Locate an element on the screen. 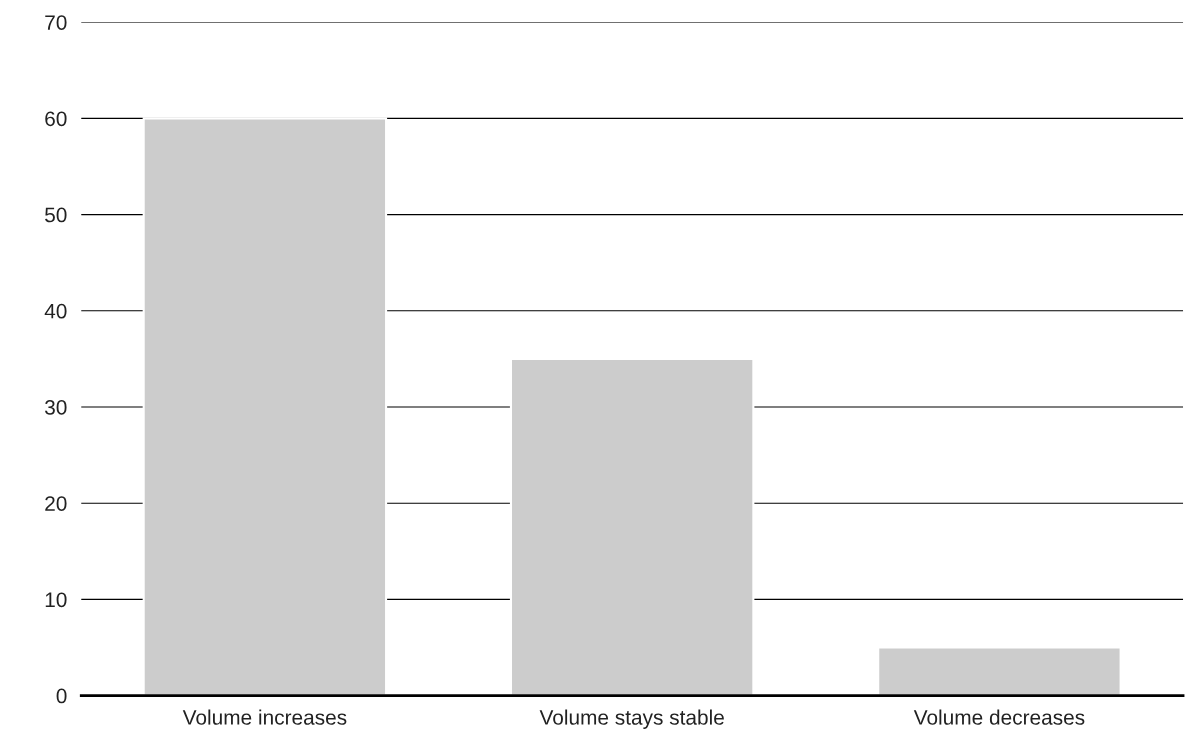 The height and width of the screenshot is (740, 1195). x-tick-label: Volume decreases is located at coordinates (999, 717).